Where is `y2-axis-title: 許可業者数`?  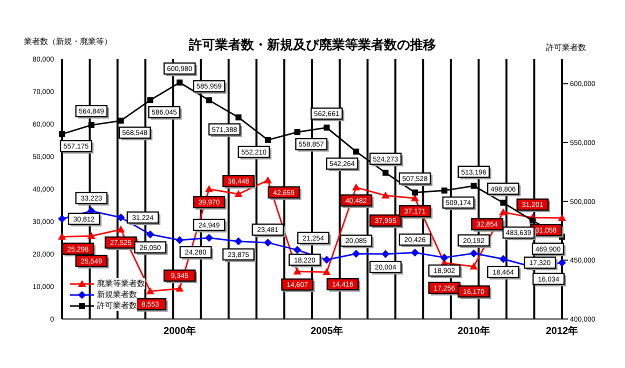
y2-axis-title: 許可業者数 is located at coordinates (566, 47).